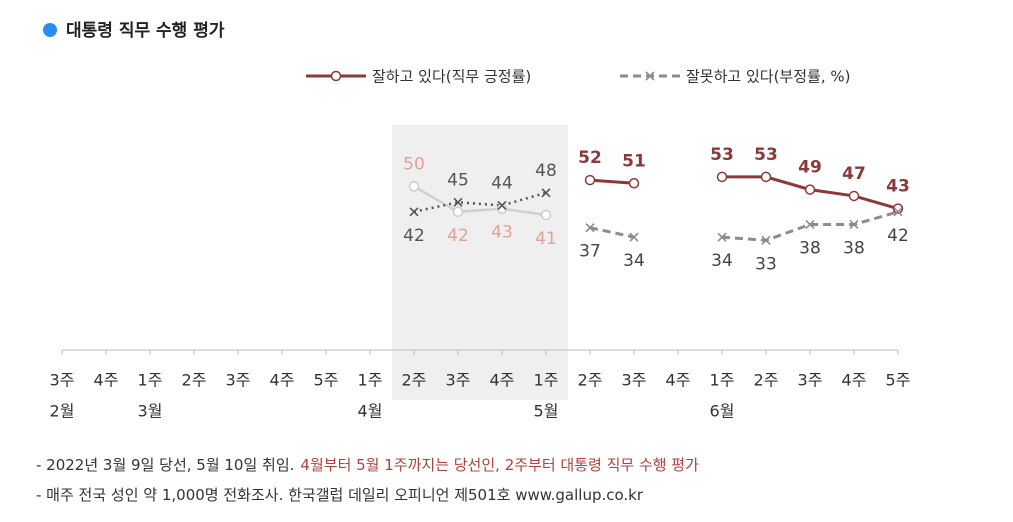 The image size is (1013, 522). Describe the element at coordinates (480, 262) in the screenshot. I see `shade-region` at that location.